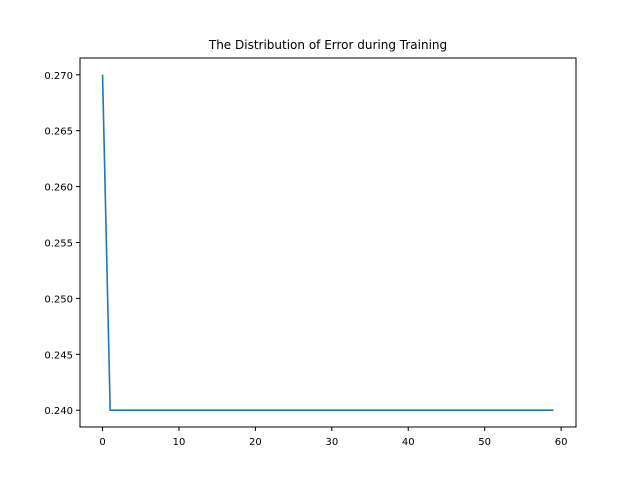 This screenshot has width=640, height=480. I want to click on y-tick-label: 0.270, so click(58, 76).